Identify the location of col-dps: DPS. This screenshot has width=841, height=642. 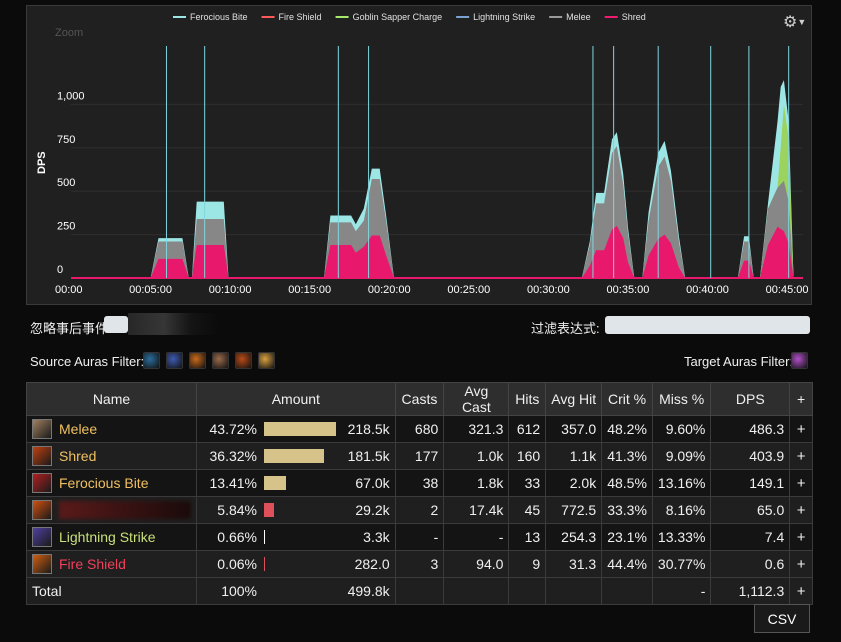
(750, 399).